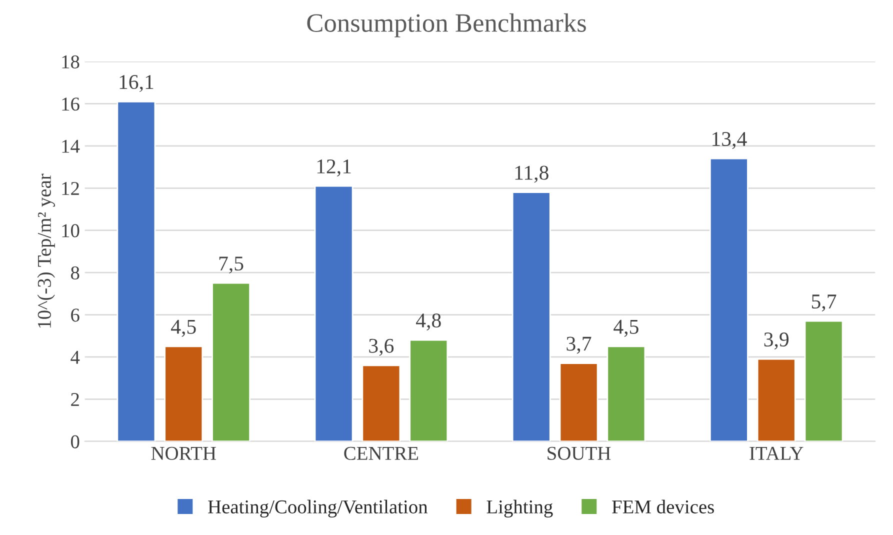  Describe the element at coordinates (446, 25) in the screenshot. I see `chart-title: Consumption Benchmarks` at that location.